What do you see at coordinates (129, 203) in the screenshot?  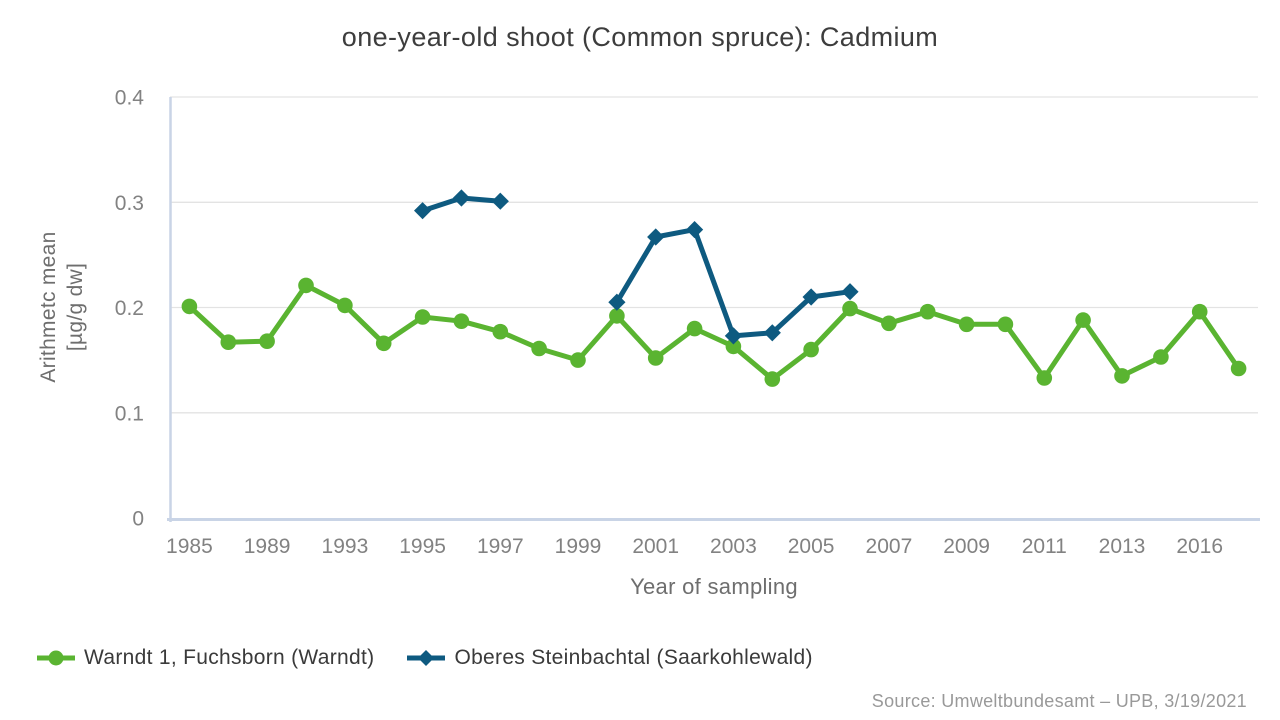 I see `y-tick-label: 0.3` at bounding box center [129, 203].